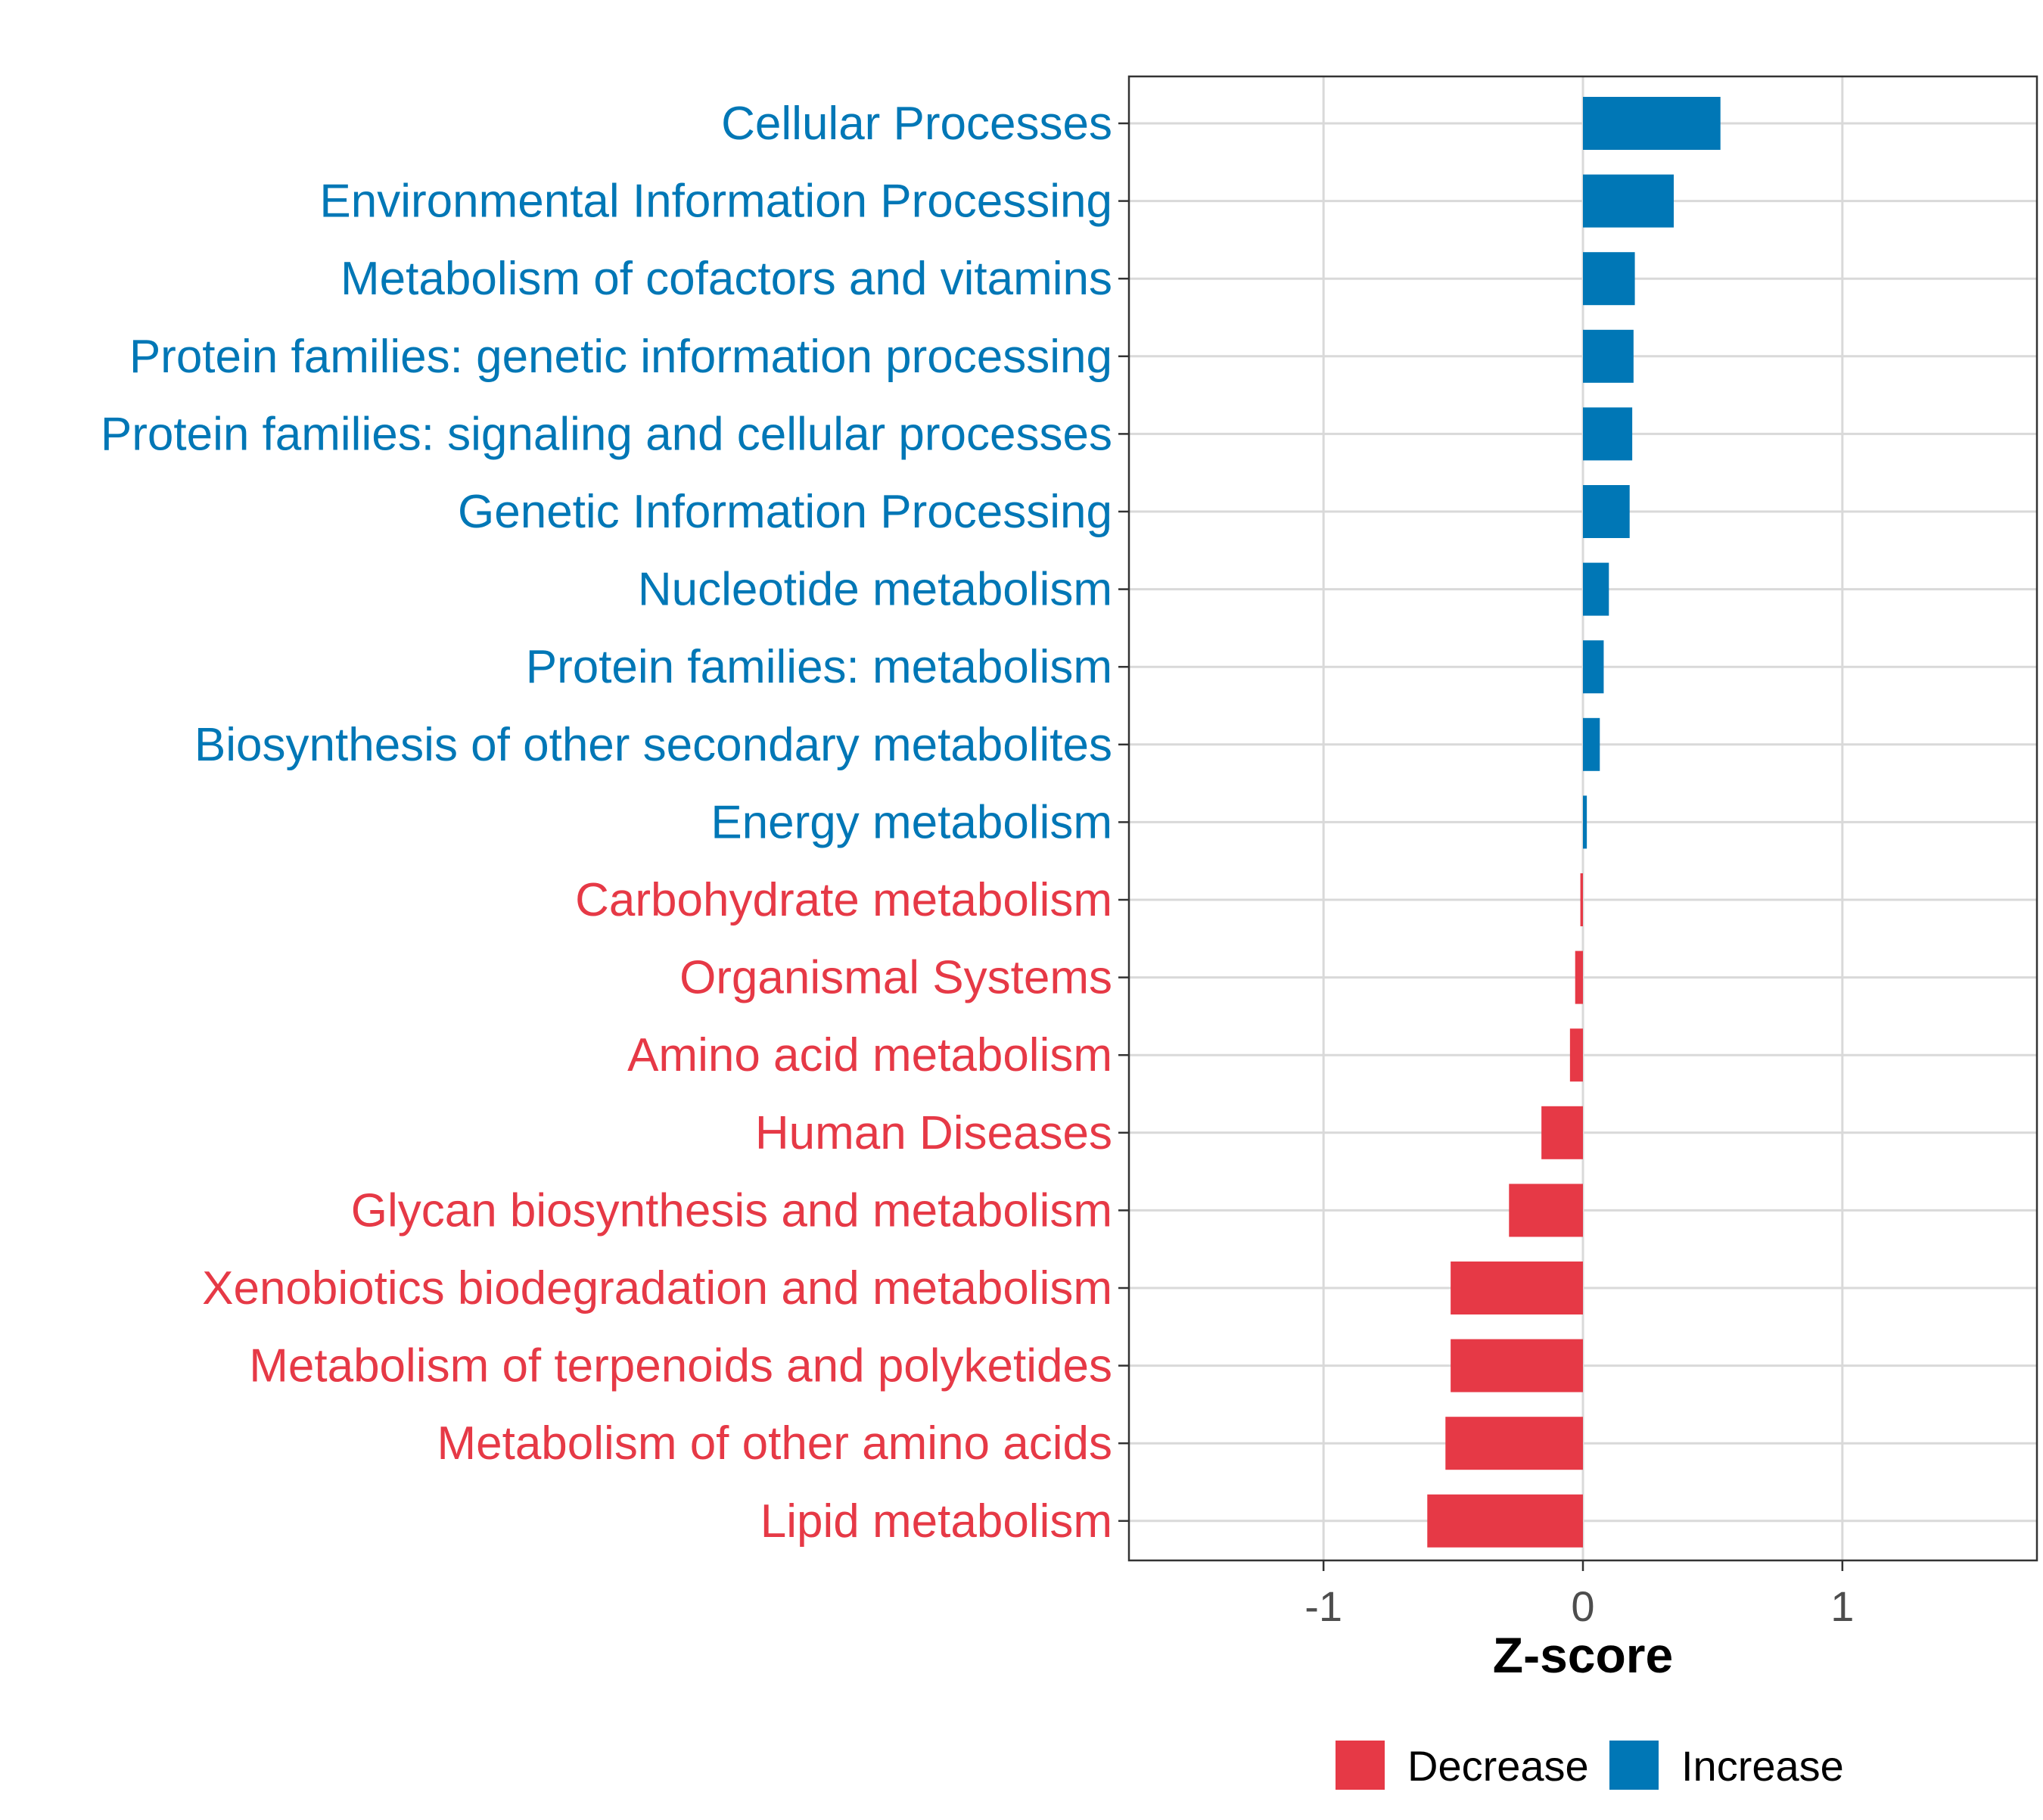  Describe the element at coordinates (1498, 1766) in the screenshot. I see `legend-label: Decrease` at that location.